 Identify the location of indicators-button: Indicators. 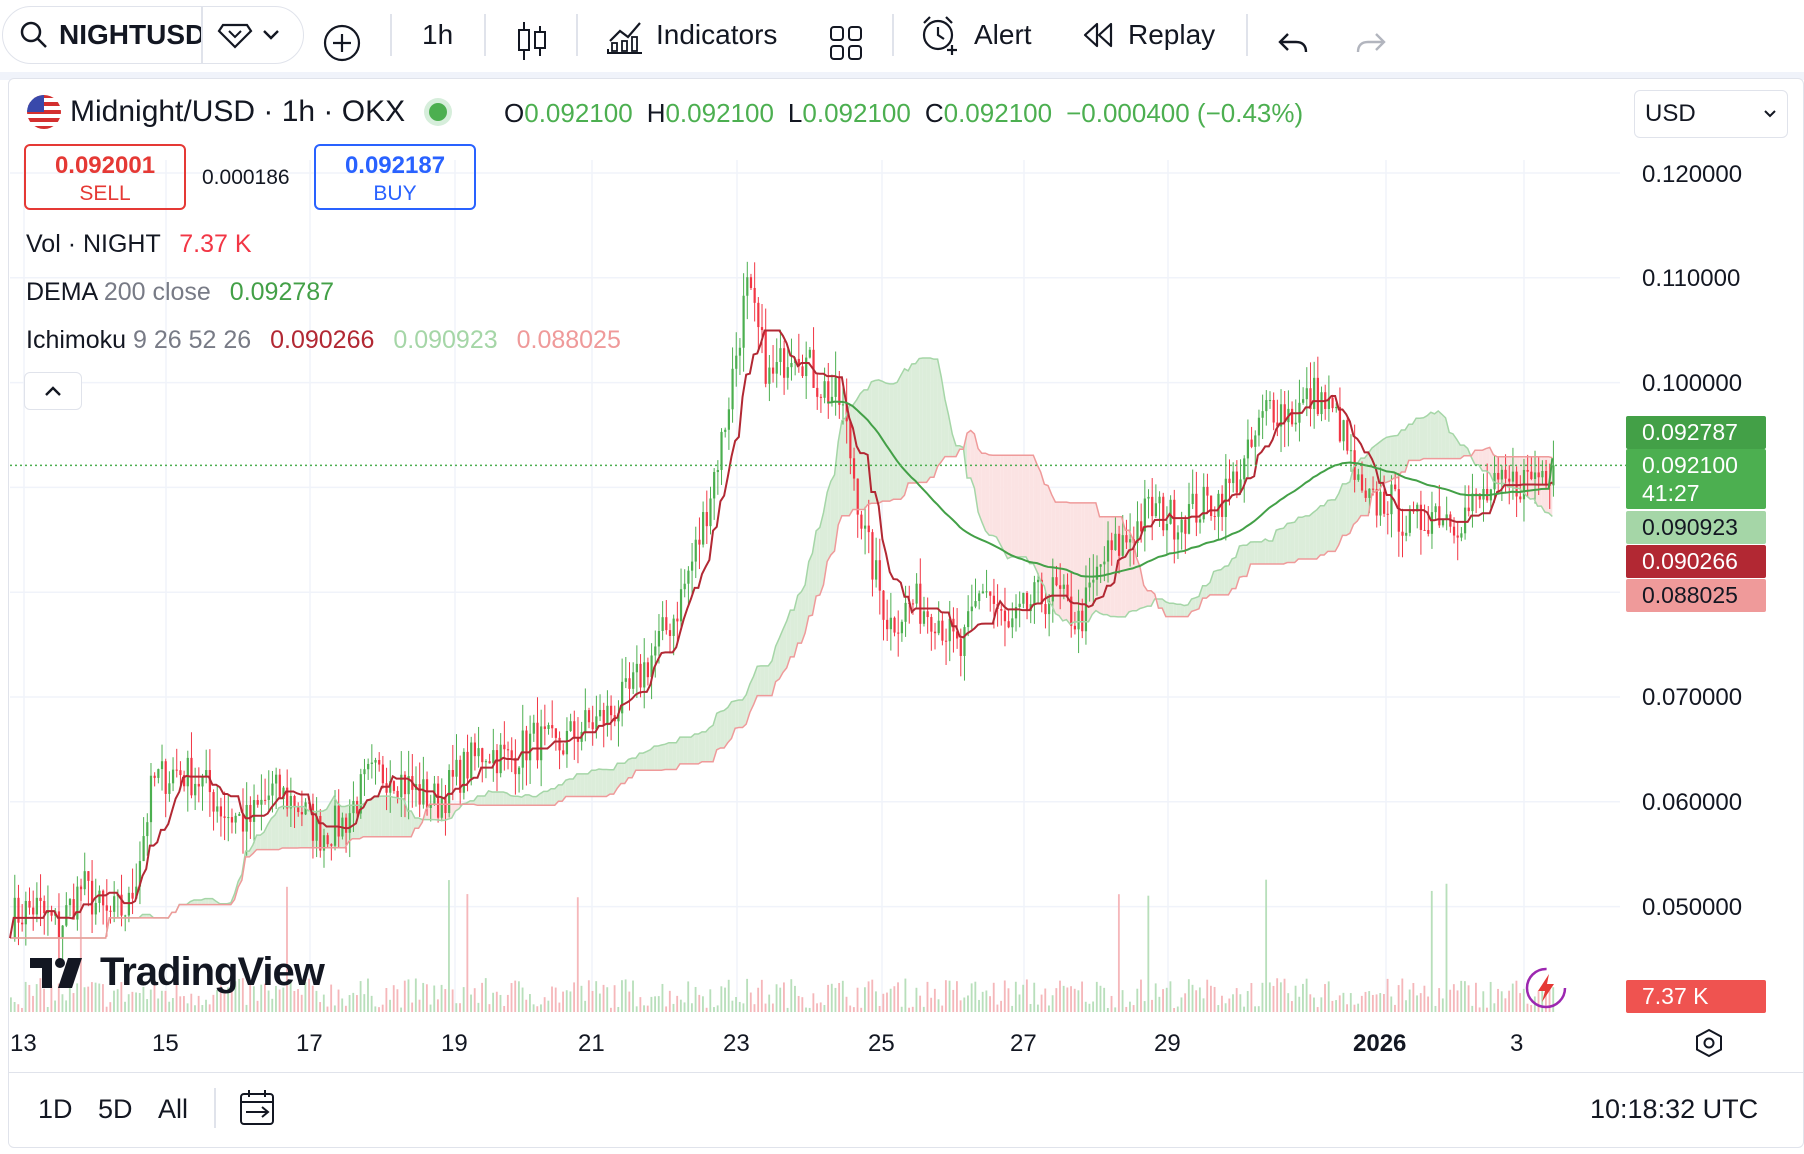
(690, 35).